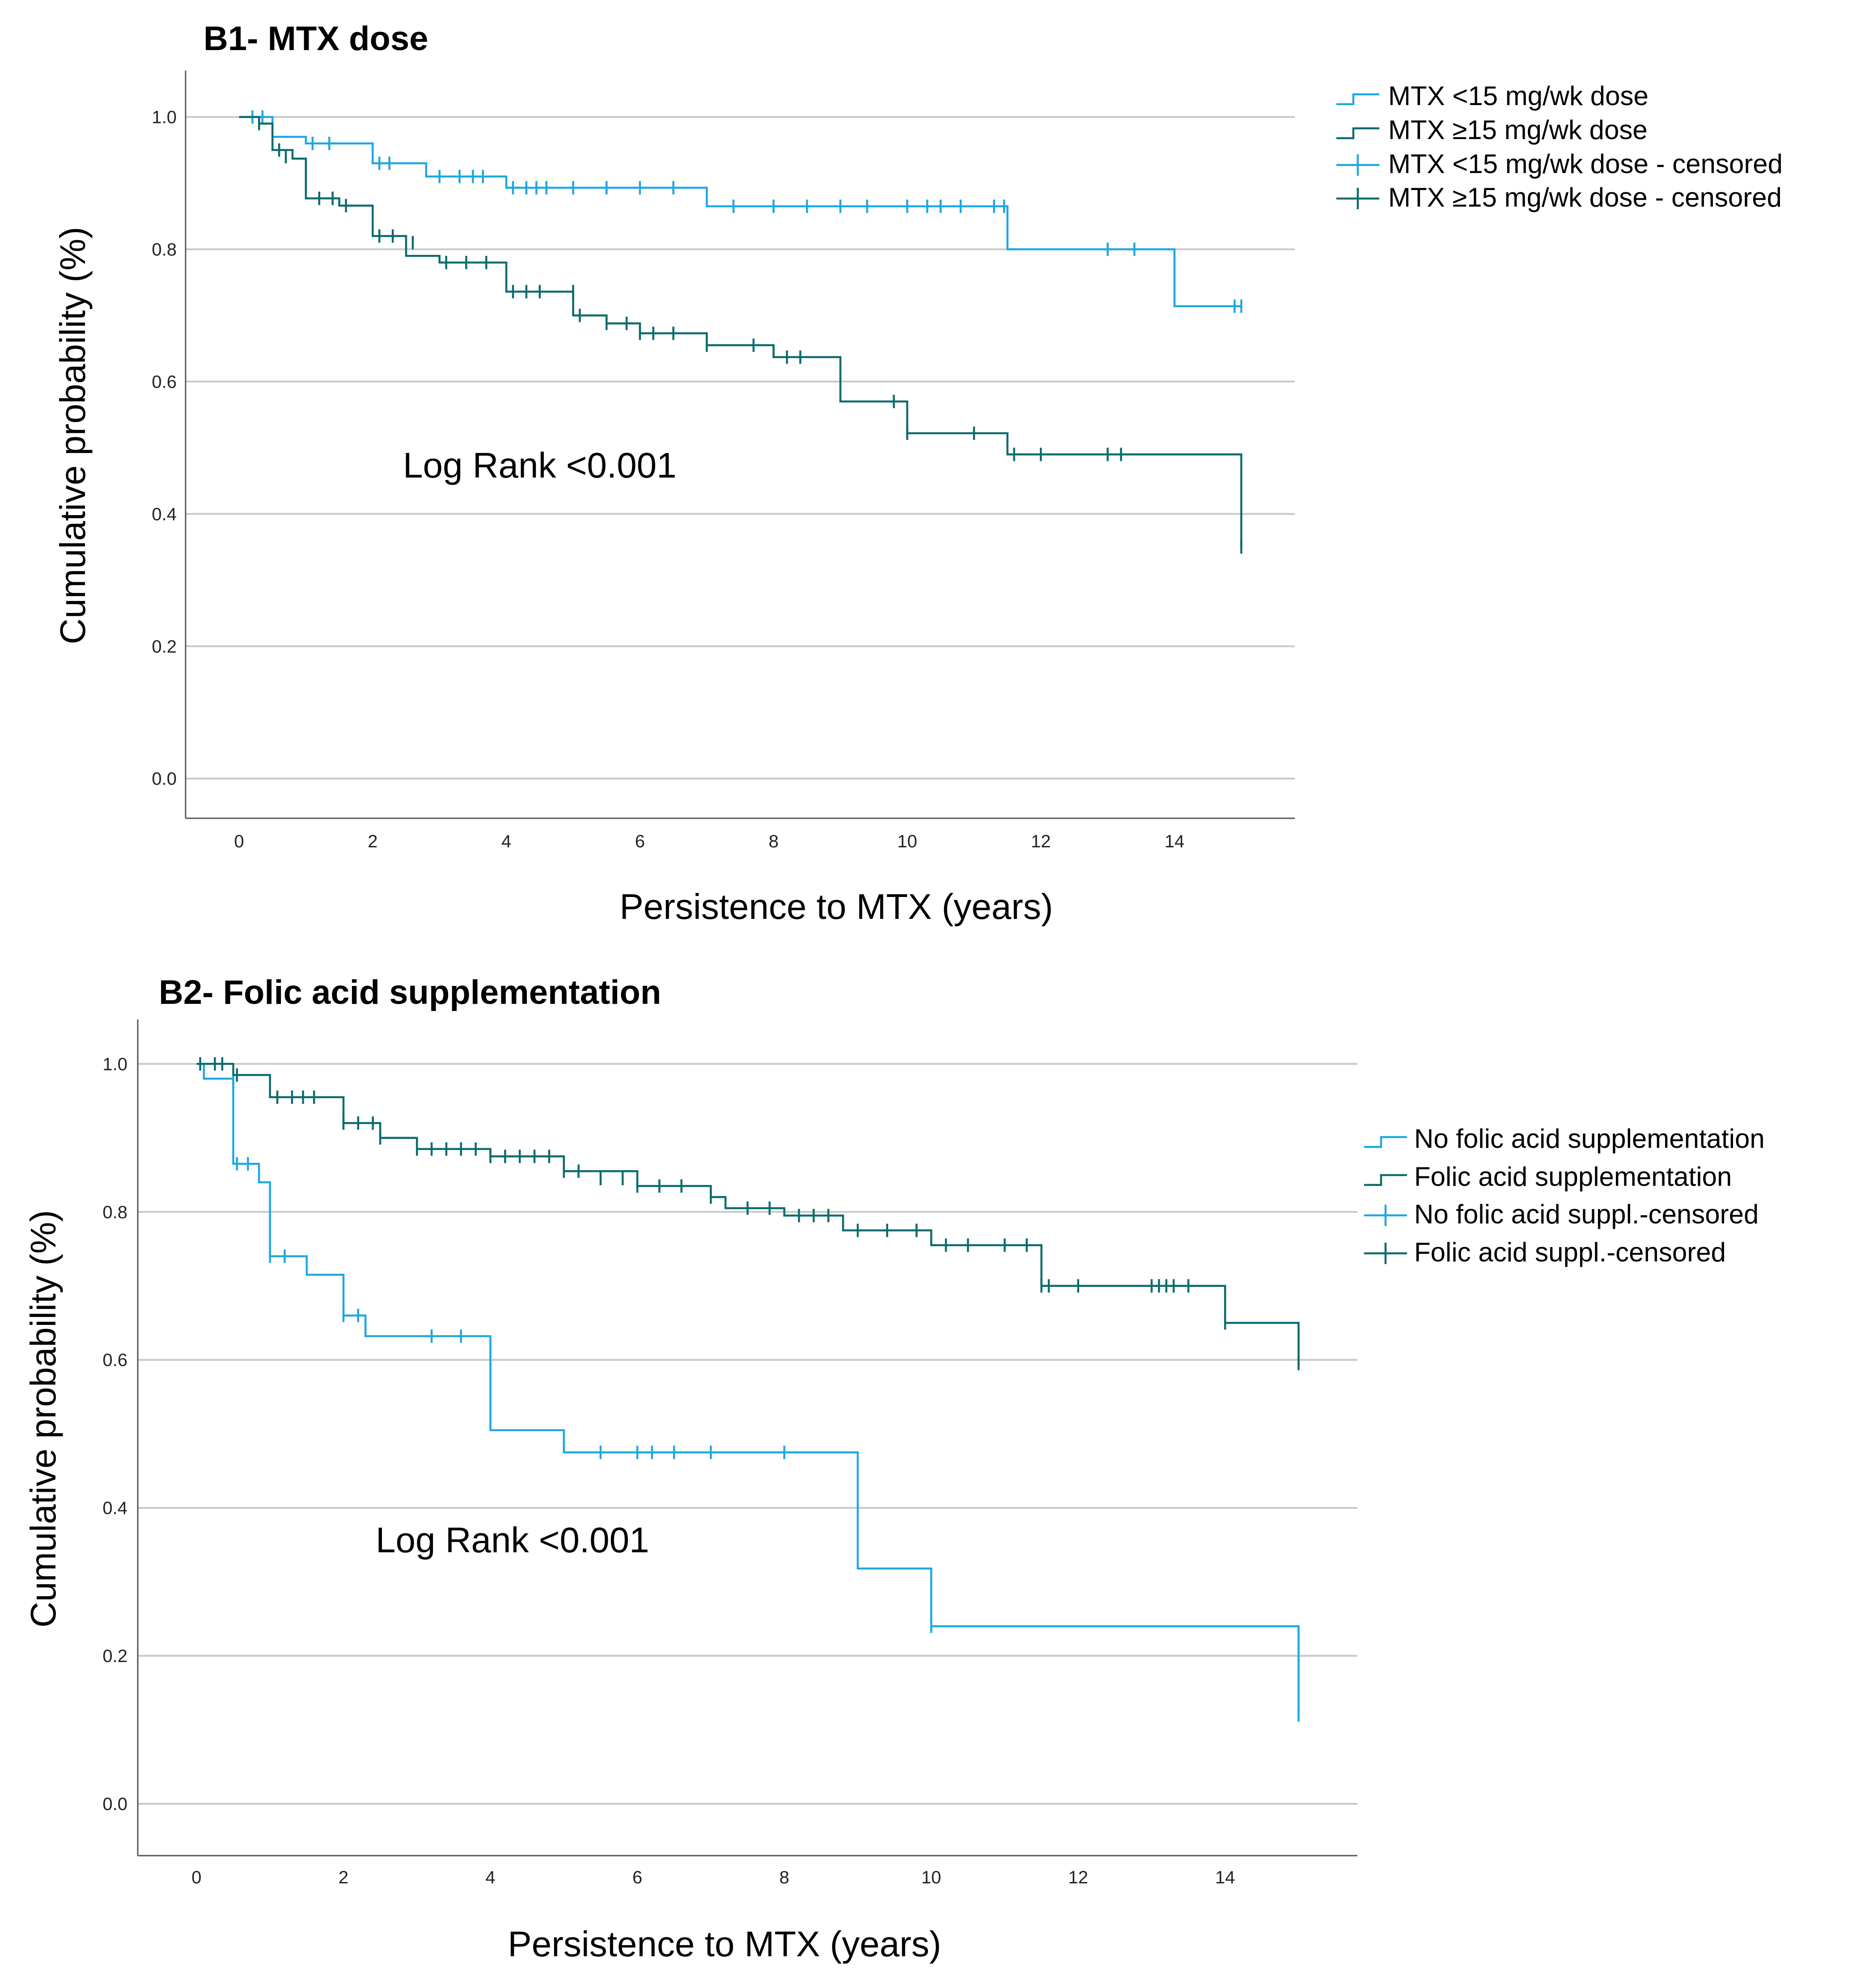 This screenshot has width=1852, height=1988. Describe the element at coordinates (1175, 841) in the screenshot. I see `panel-b1-x-tick-label: 14` at that location.